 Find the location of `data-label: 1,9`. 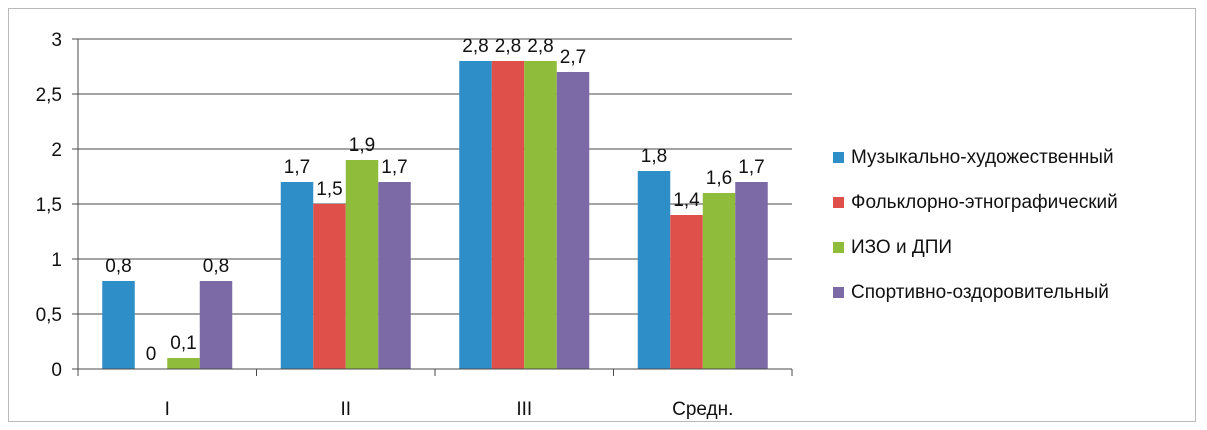

data-label: 1,9 is located at coordinates (362, 145).